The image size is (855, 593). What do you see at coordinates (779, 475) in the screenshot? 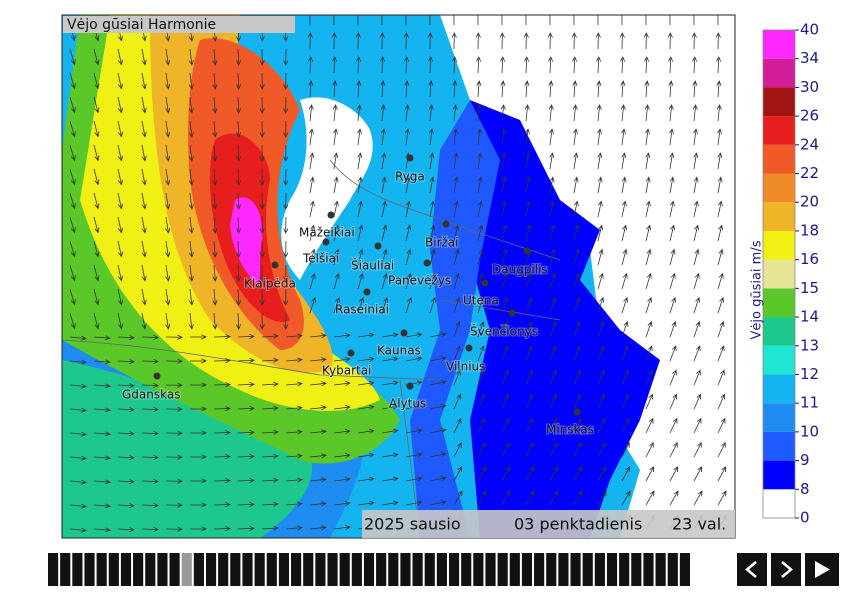
I see `legend-band` at bounding box center [779, 475].